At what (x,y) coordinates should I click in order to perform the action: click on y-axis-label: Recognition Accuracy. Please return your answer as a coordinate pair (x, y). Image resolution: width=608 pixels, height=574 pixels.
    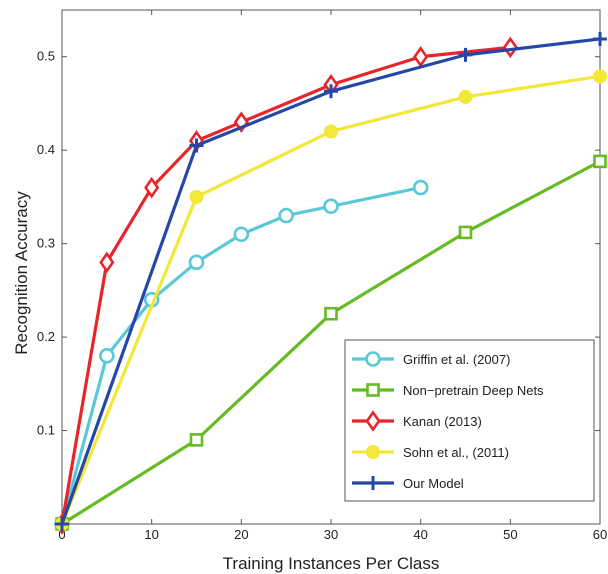
    Looking at the image, I should click on (21, 273).